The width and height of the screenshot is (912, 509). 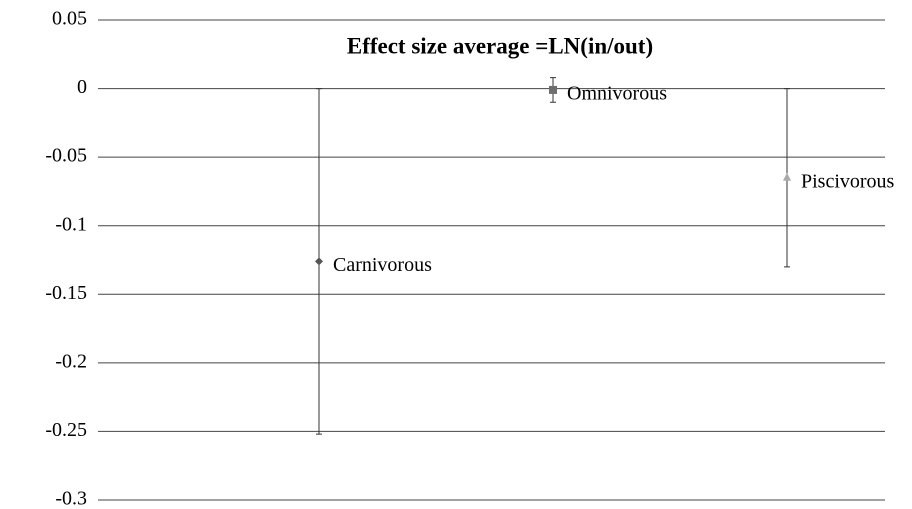 What do you see at coordinates (66, 430) in the screenshot?
I see `y-tick-label: -0.25` at bounding box center [66, 430].